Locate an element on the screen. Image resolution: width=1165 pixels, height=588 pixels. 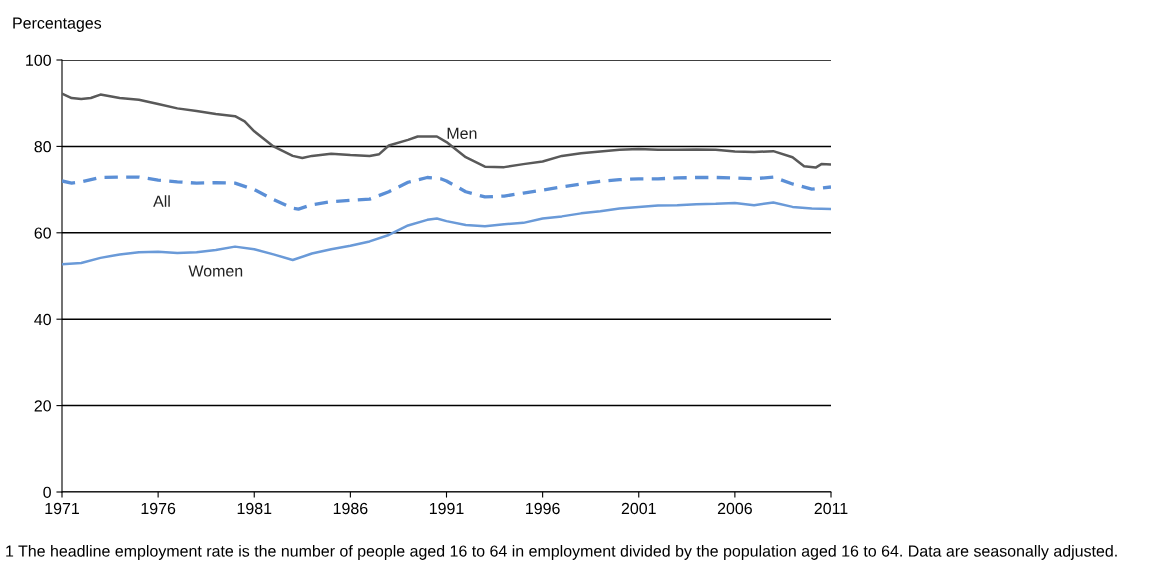
y-tick-label: 60 is located at coordinates (42, 233).